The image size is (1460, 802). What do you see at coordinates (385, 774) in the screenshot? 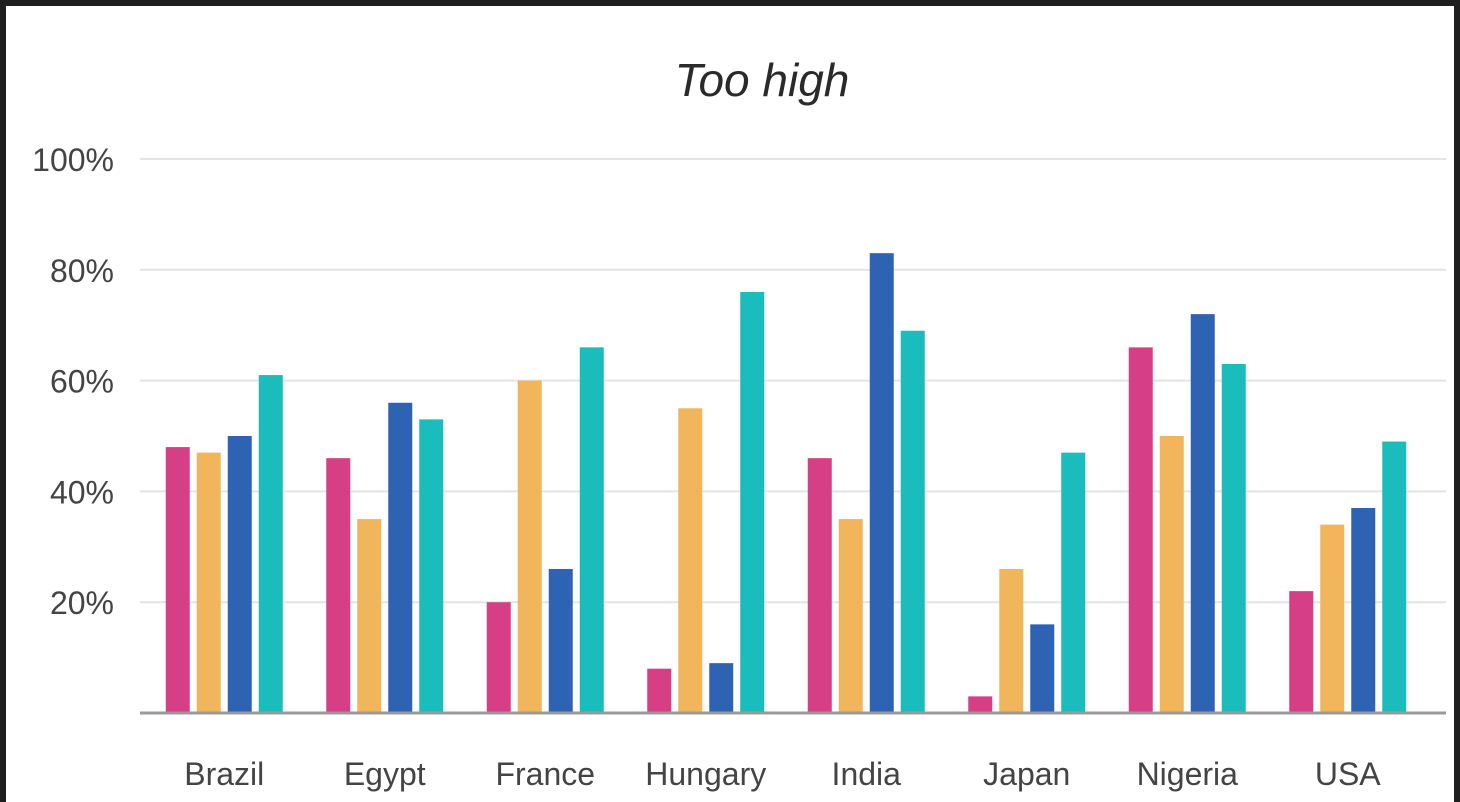
I see `x-tick-label: Egypt` at bounding box center [385, 774].